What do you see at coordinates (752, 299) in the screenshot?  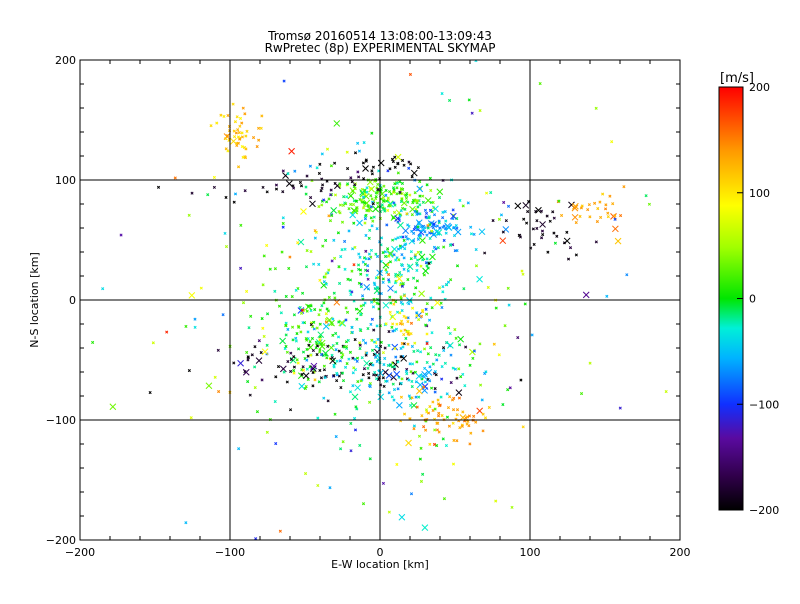 I see `colorbar-tick-label: 0` at bounding box center [752, 299].